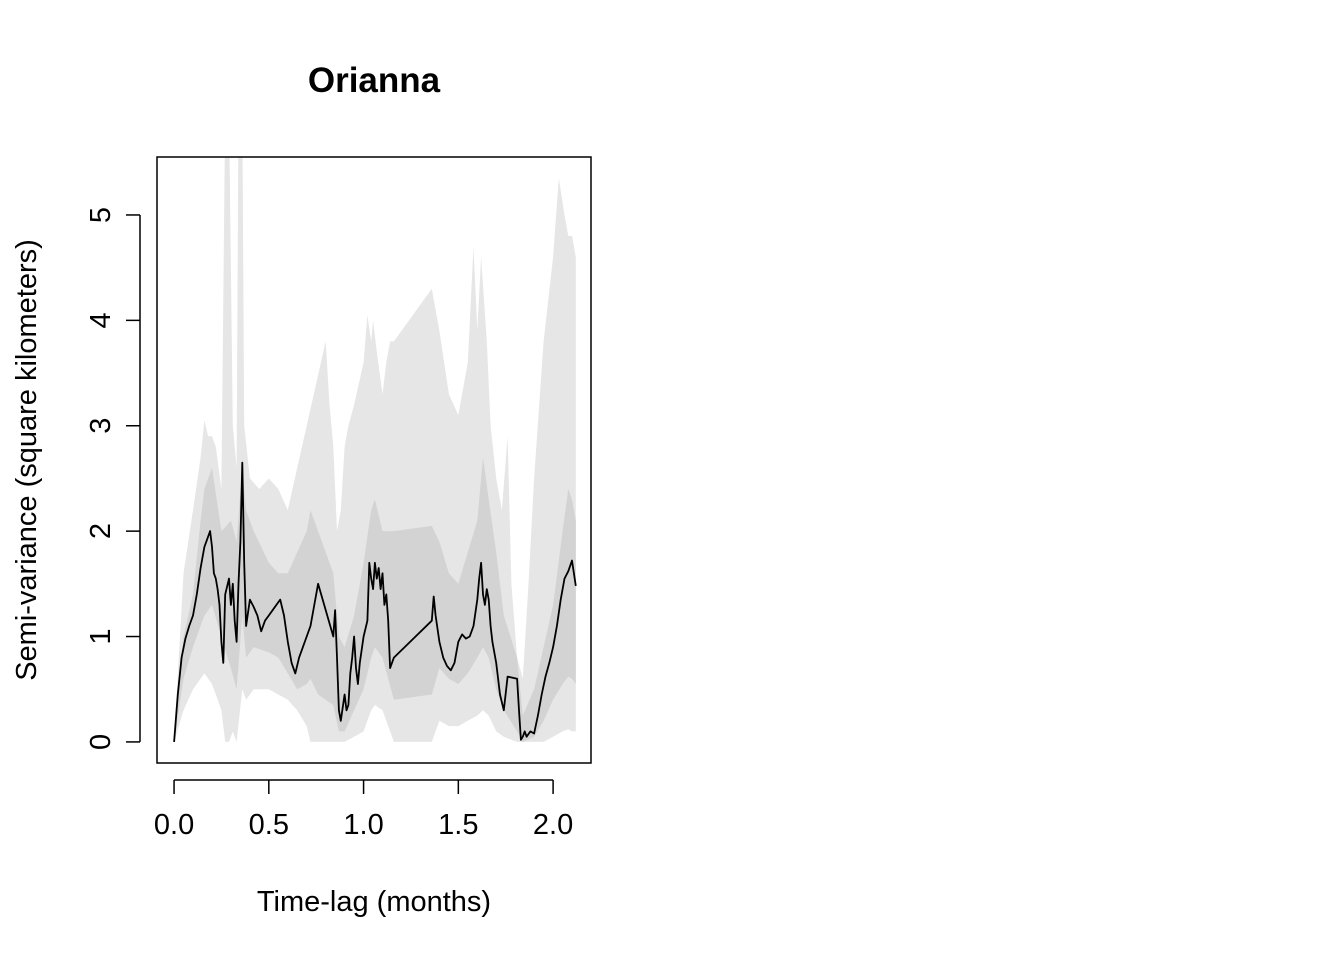 The width and height of the screenshot is (1344, 965). What do you see at coordinates (269, 825) in the screenshot?
I see `x-tick-label: 0.5` at bounding box center [269, 825].